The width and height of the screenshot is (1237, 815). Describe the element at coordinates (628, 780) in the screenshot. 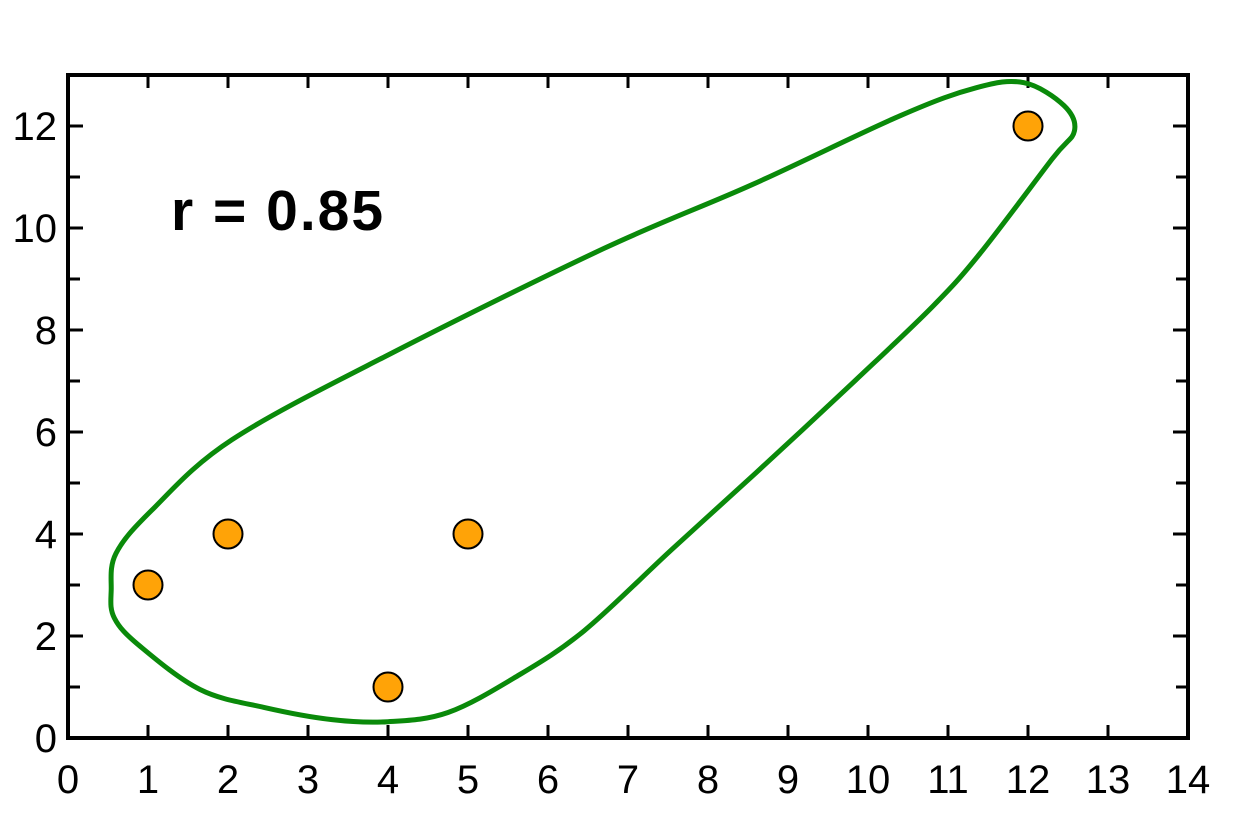

I see `x-axis-tick-label: 7` at that location.